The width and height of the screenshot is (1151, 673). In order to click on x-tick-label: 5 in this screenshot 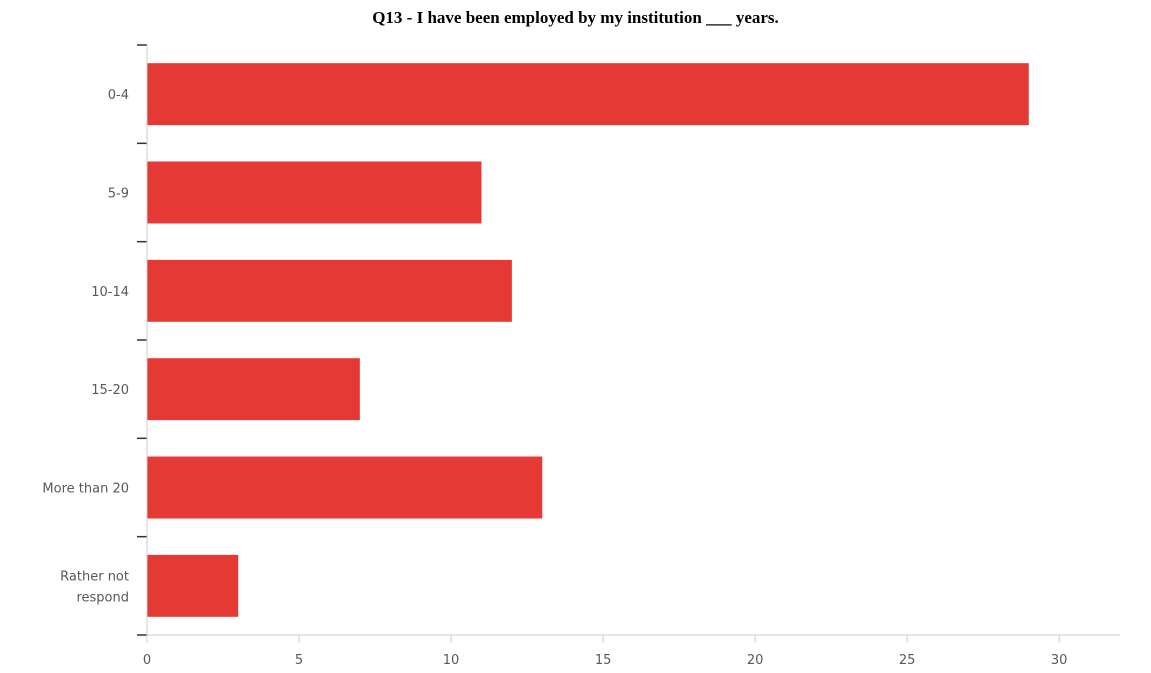, I will do `click(299, 660)`.